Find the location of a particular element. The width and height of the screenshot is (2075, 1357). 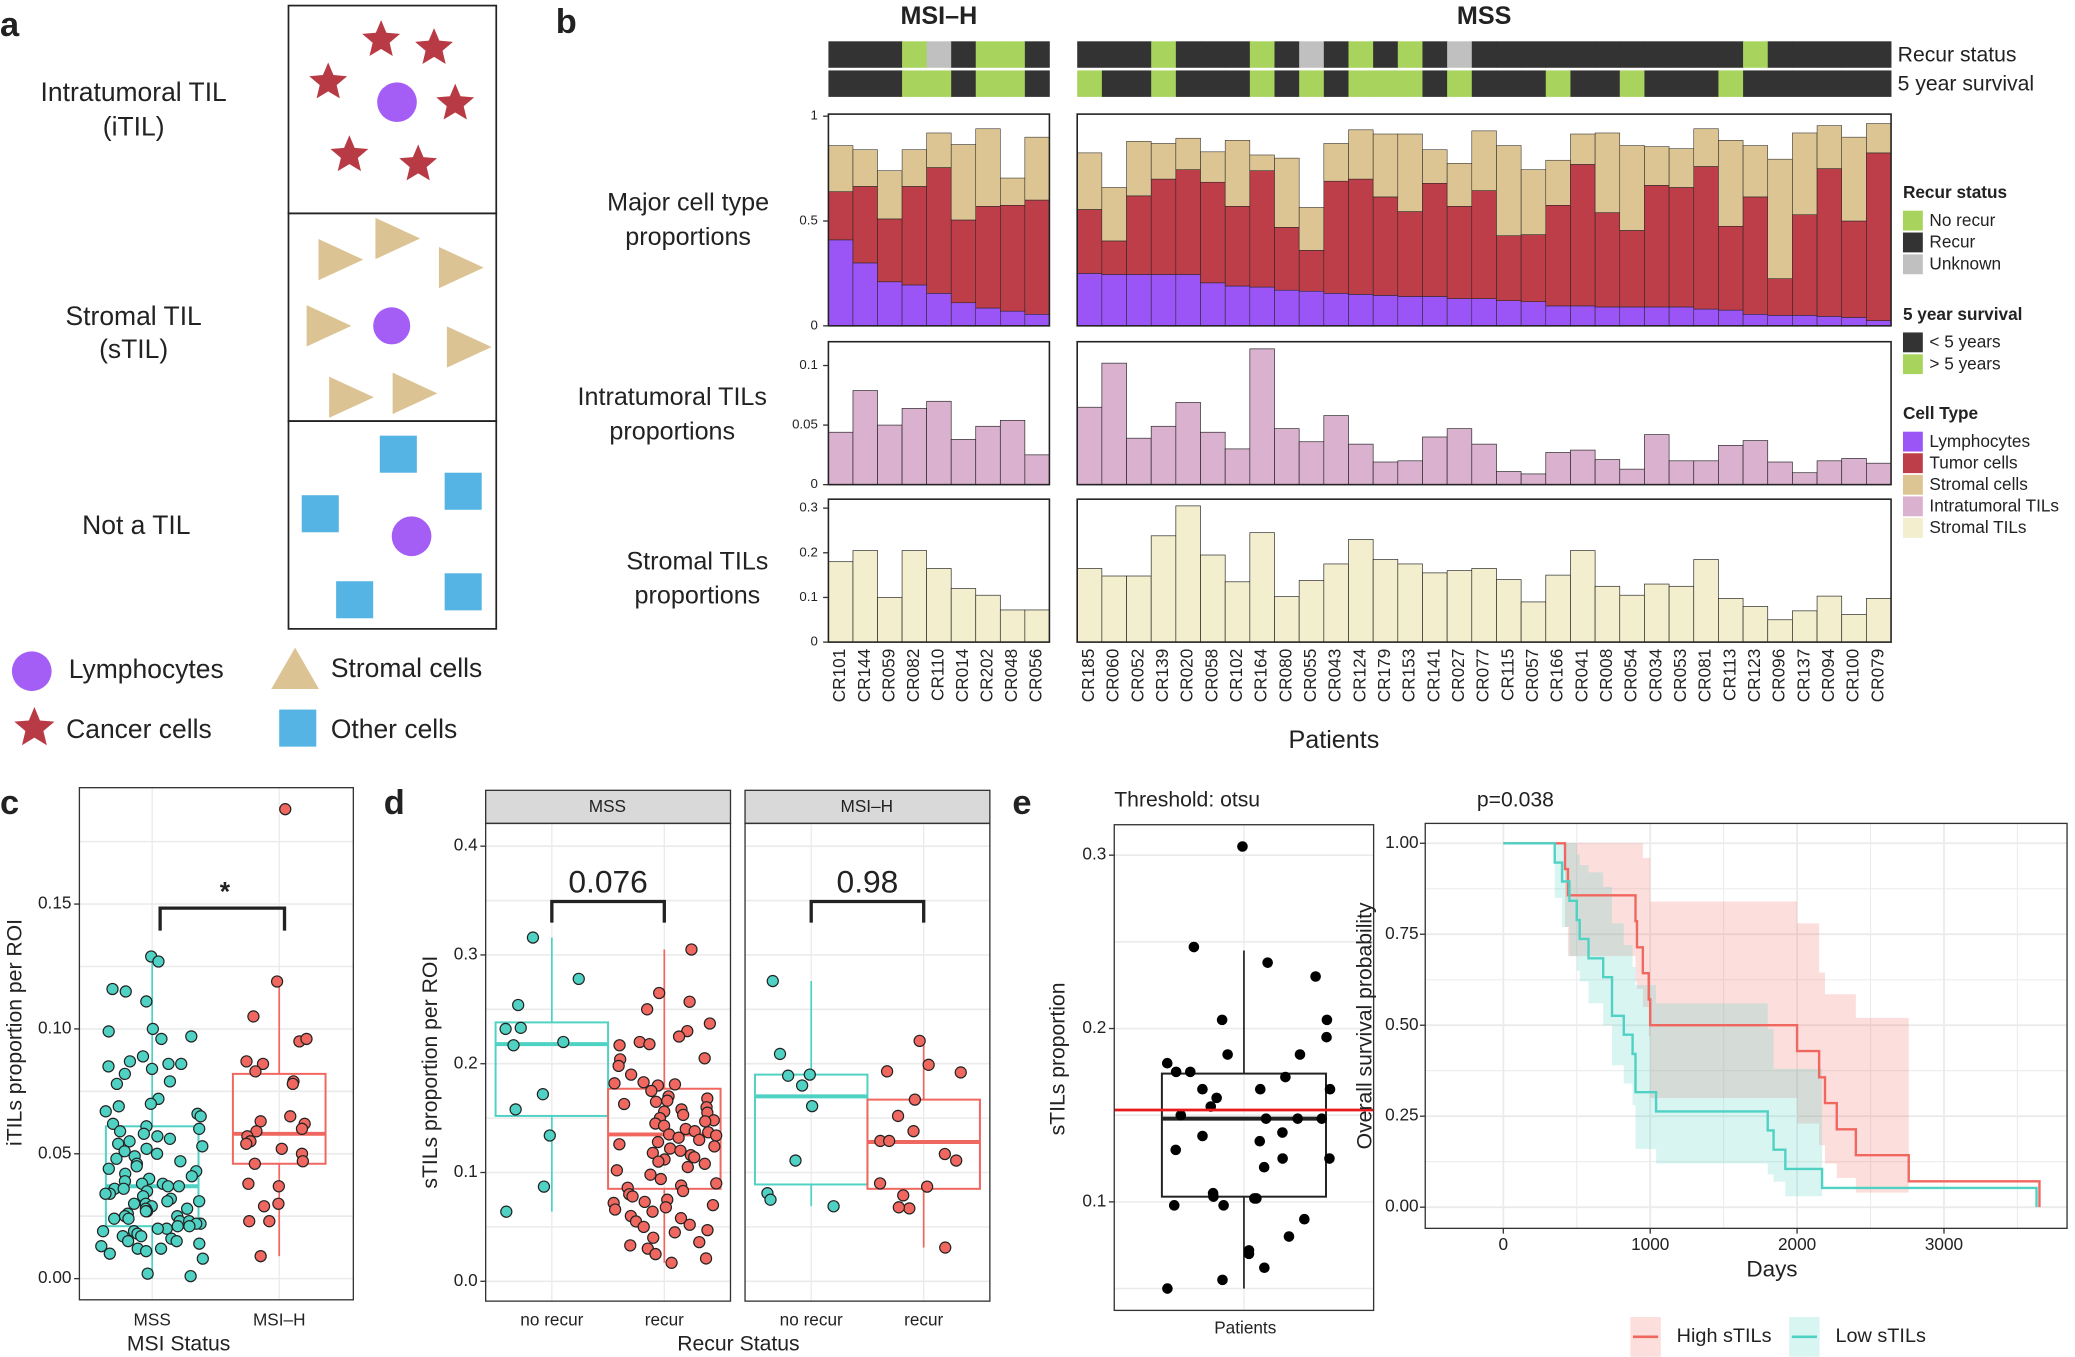

lymphocyte-circle-icon is located at coordinates (392, 326).